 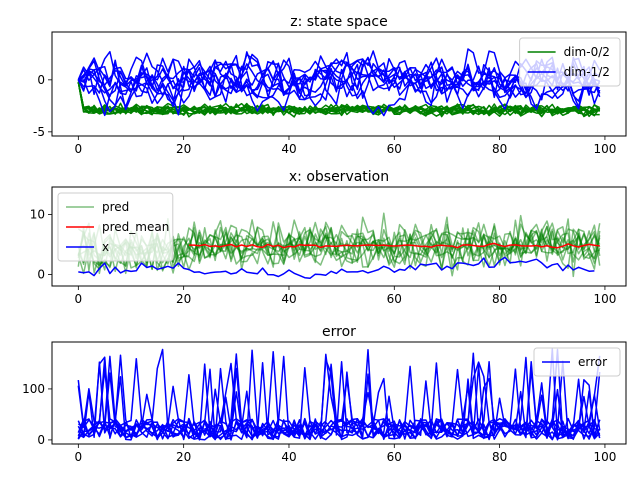 What do you see at coordinates (105, 247) in the screenshot?
I see `legend-label: x` at bounding box center [105, 247].